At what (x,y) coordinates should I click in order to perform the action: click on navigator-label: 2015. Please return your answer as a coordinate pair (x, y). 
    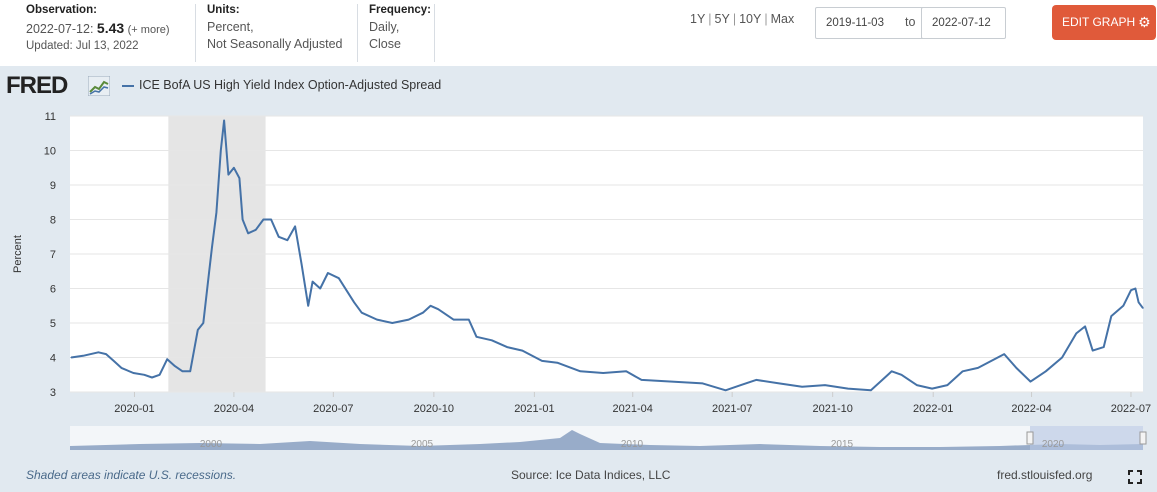
    Looking at the image, I should click on (842, 444).